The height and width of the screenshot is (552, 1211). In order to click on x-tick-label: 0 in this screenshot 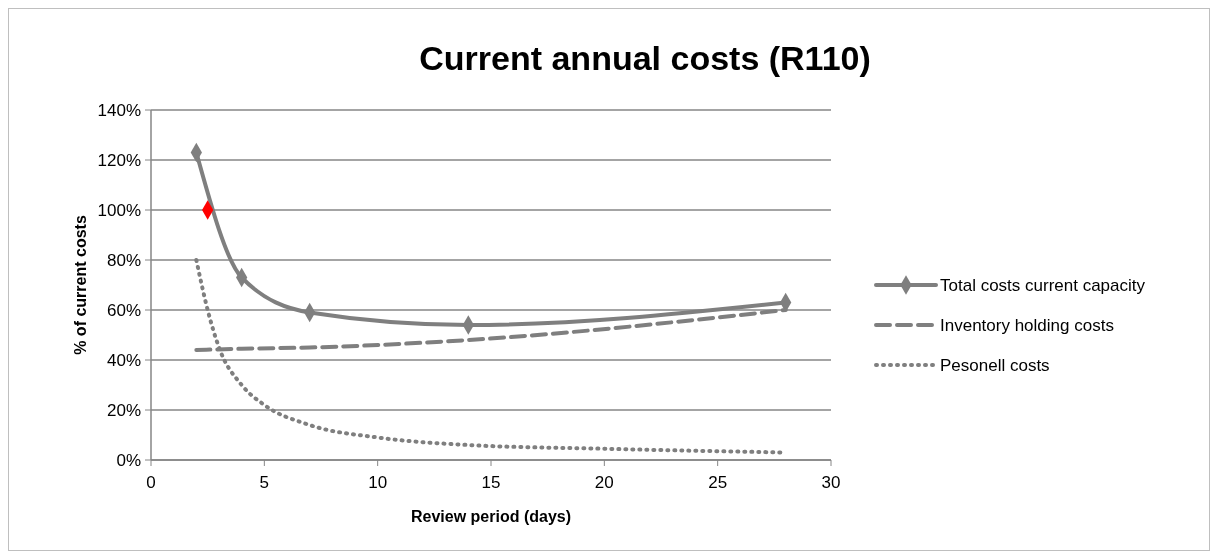, I will do `click(151, 482)`.